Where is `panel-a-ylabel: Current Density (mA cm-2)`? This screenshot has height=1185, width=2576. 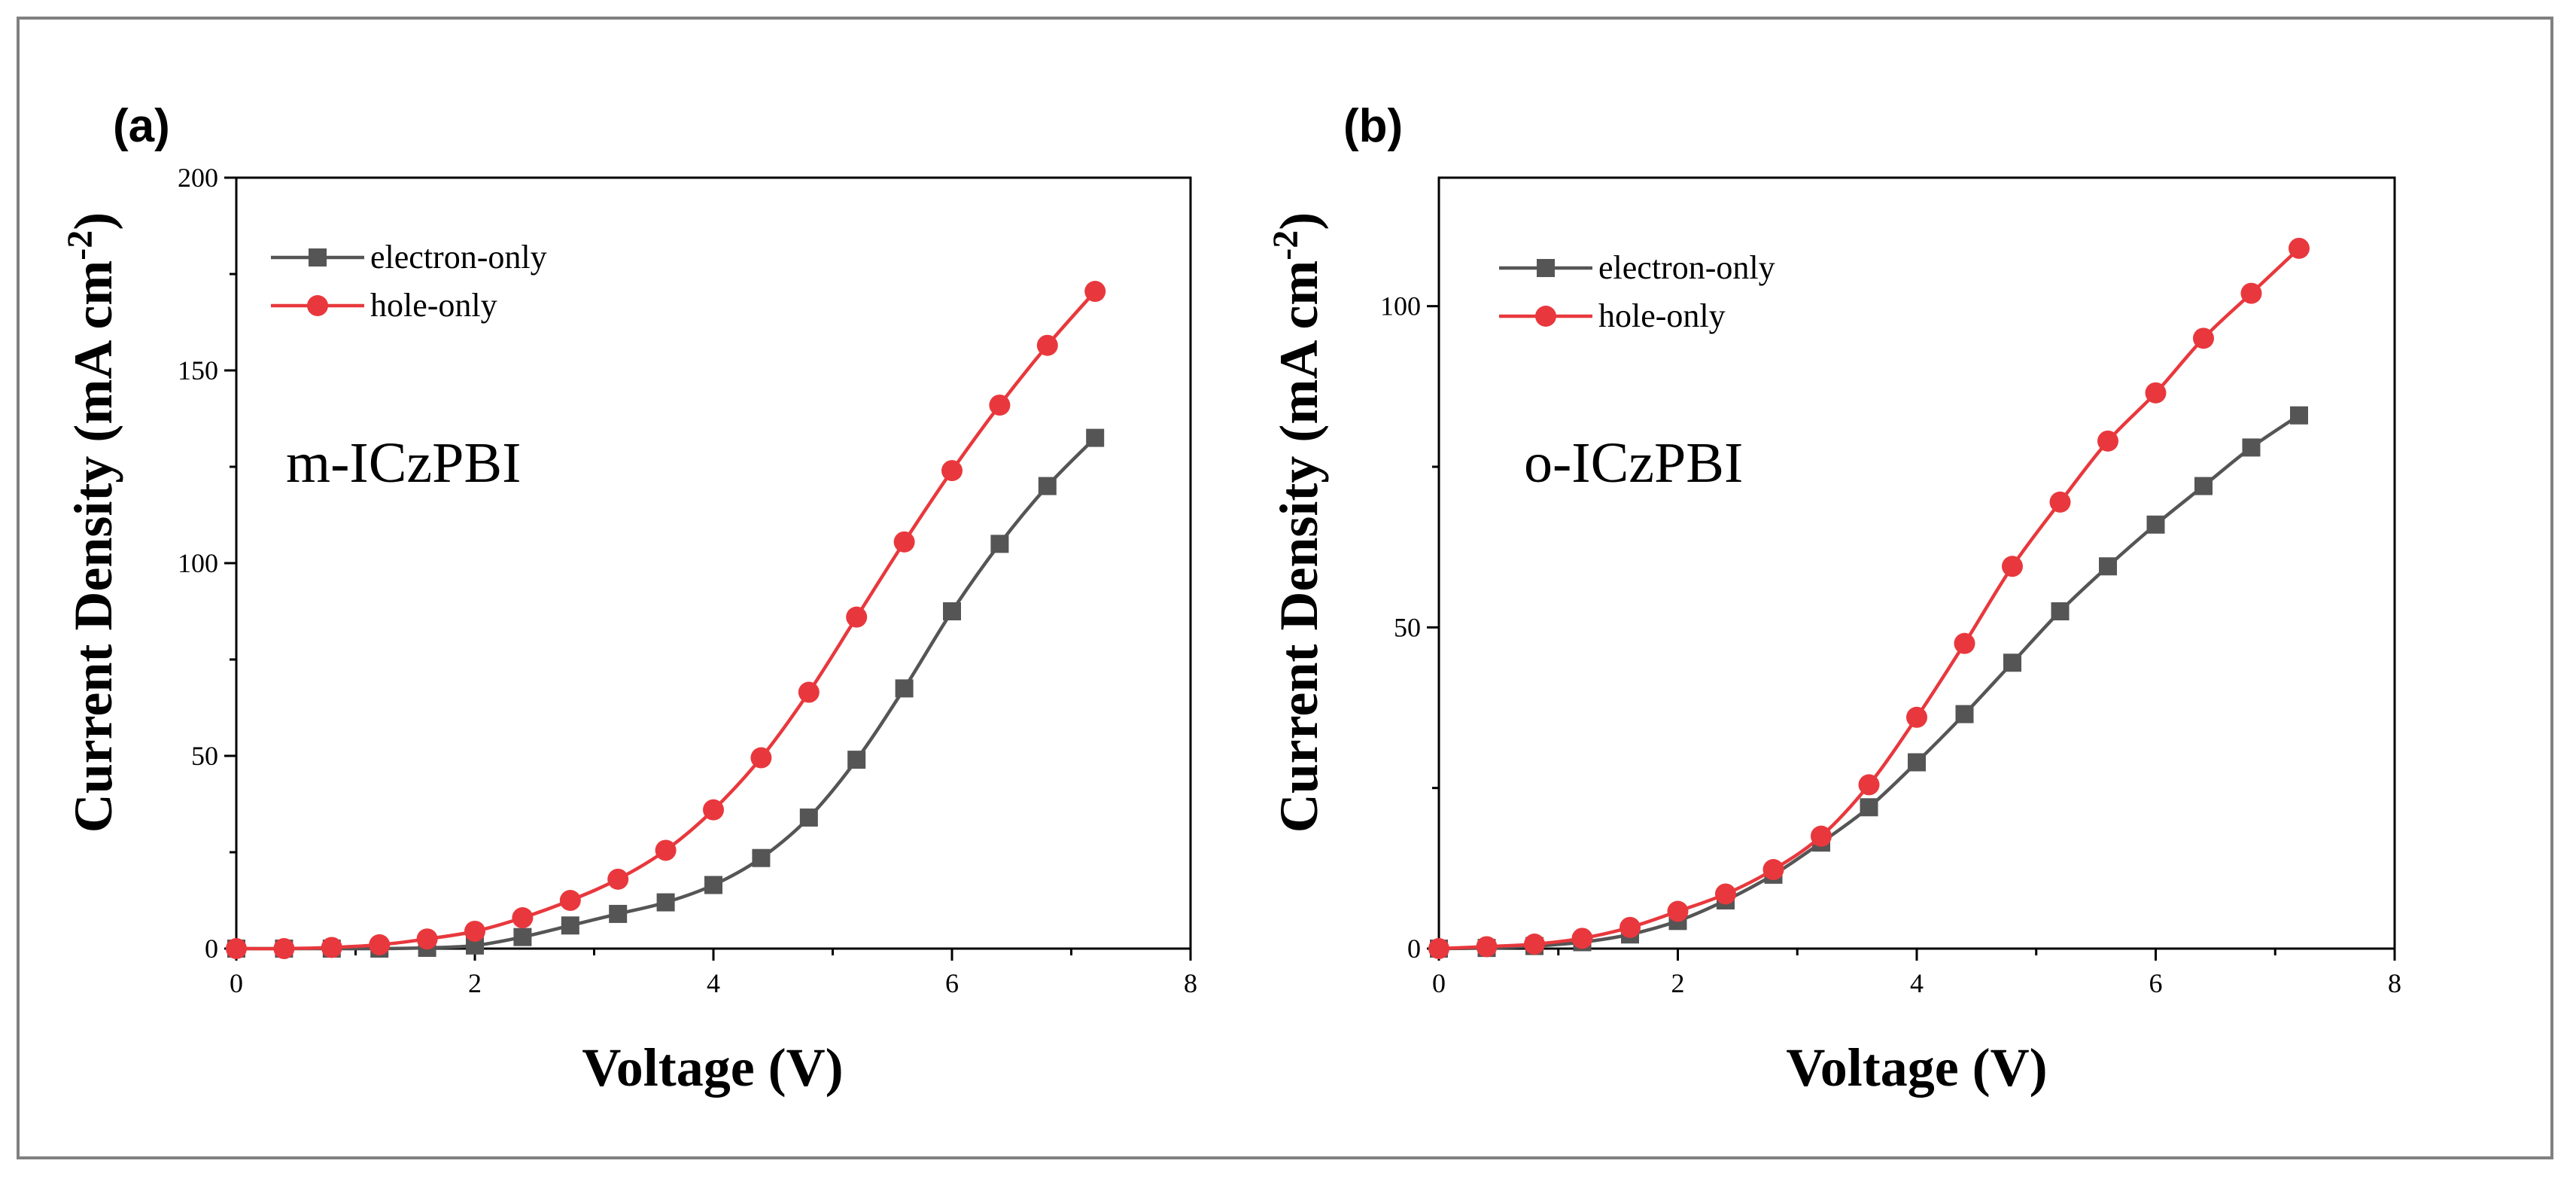 panel-a-ylabel: Current Density (mA cm-2) is located at coordinates (91, 522).